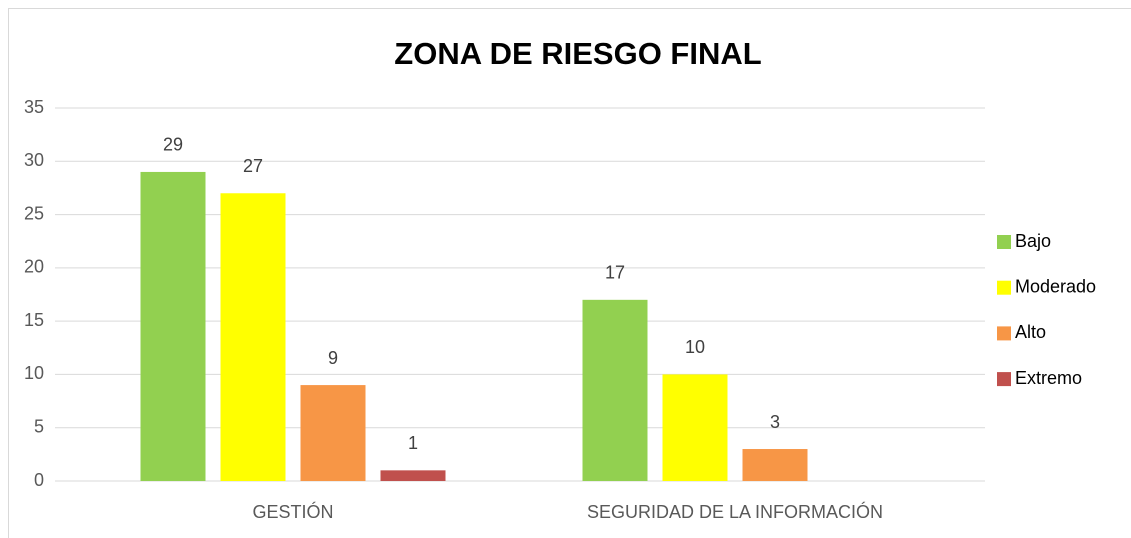  Describe the element at coordinates (775, 422) in the screenshot. I see `data-label: 3` at that location.